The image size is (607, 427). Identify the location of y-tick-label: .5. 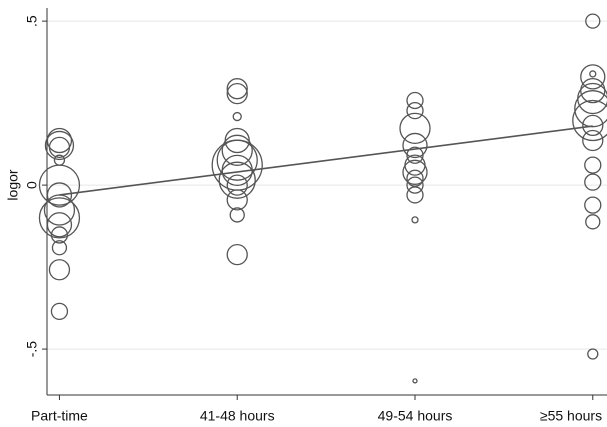
(32, 21).